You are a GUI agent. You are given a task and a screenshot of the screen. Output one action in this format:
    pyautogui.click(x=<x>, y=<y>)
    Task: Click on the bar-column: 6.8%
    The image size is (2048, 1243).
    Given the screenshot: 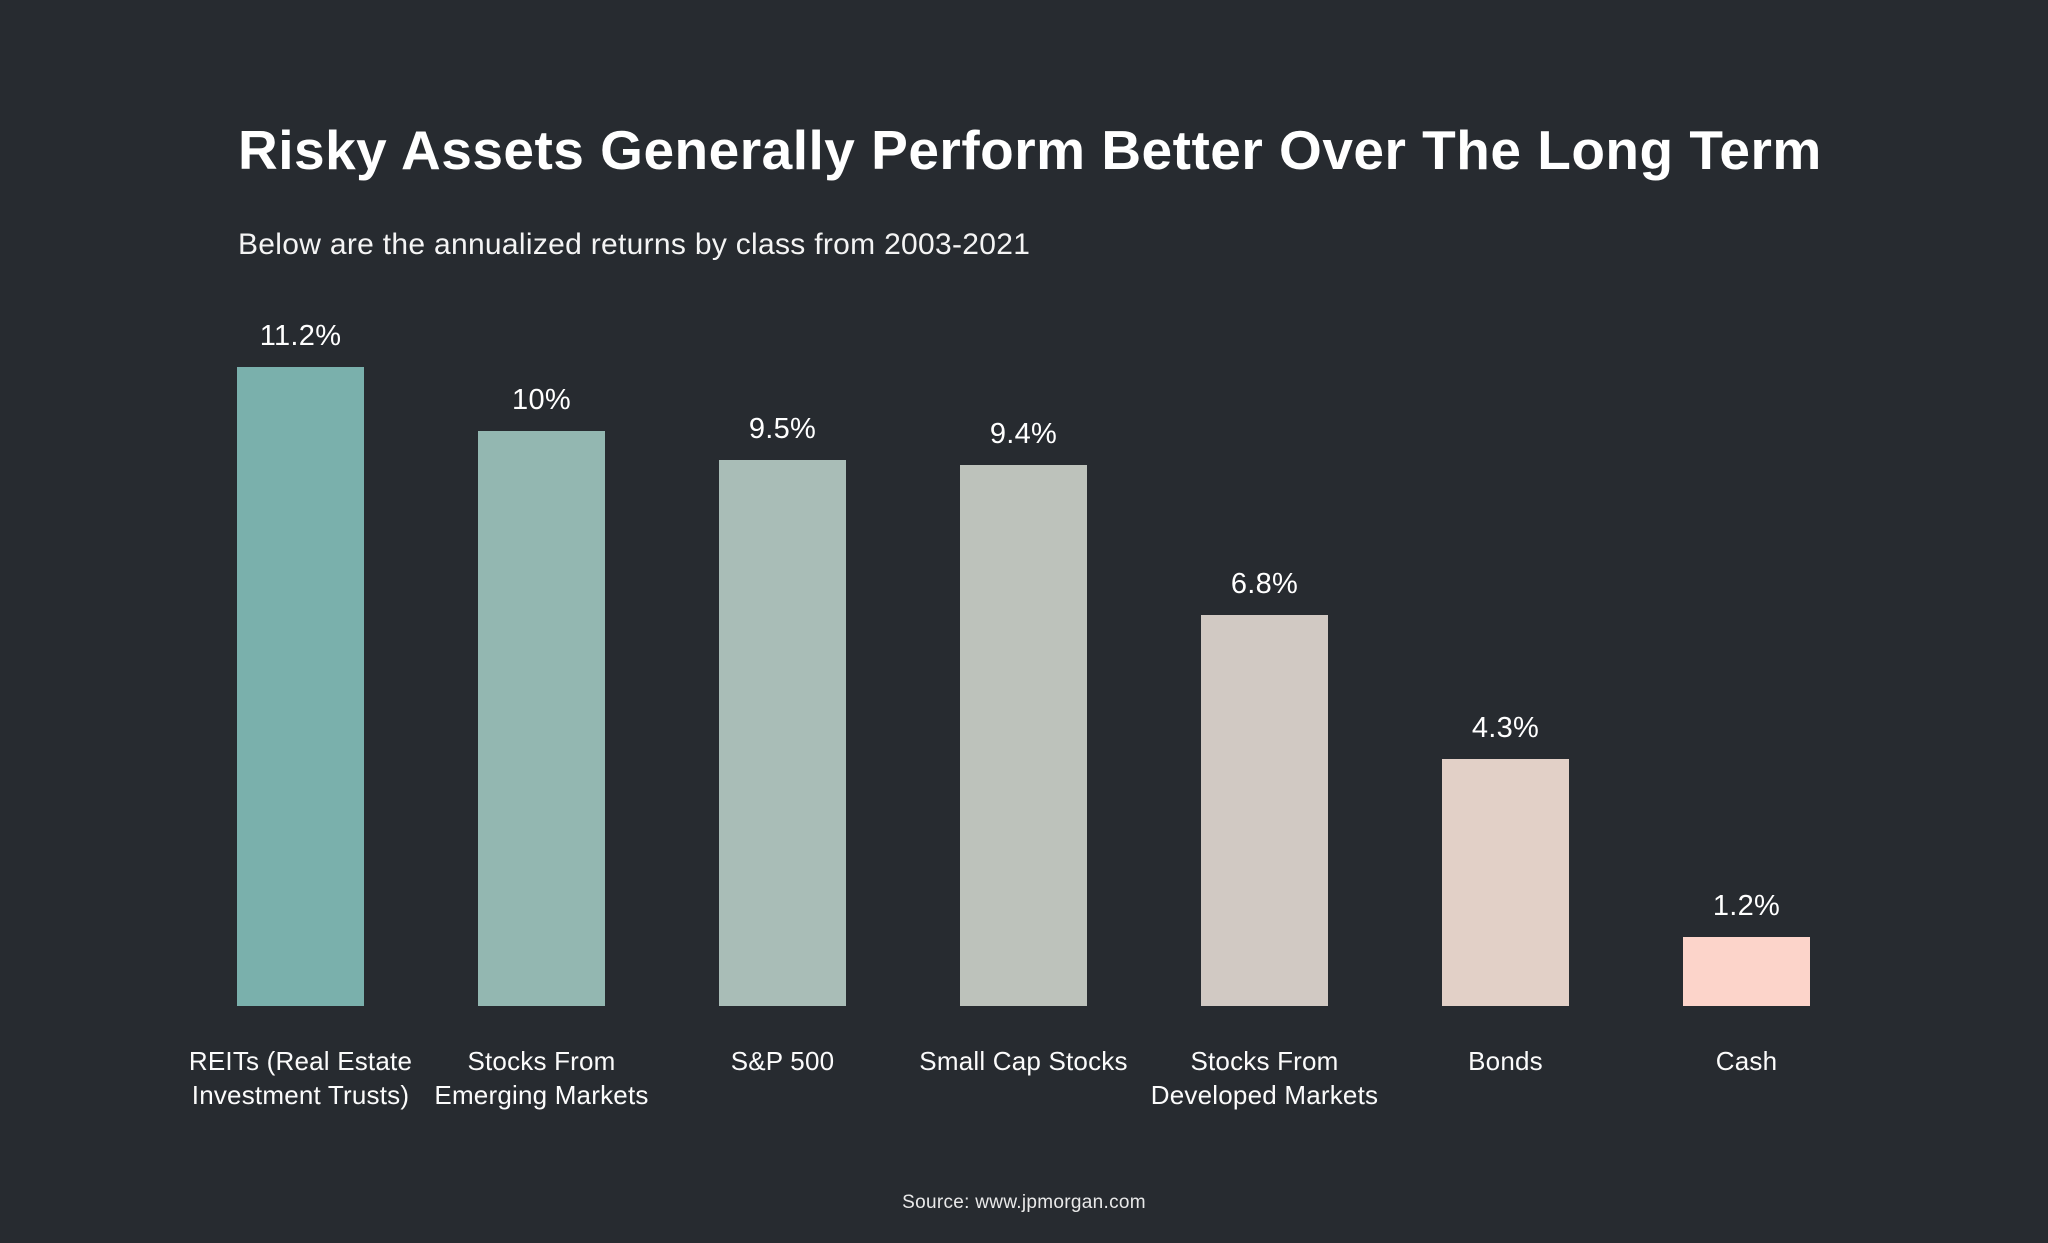 What is the action you would take?
    pyautogui.click(x=1264, y=663)
    